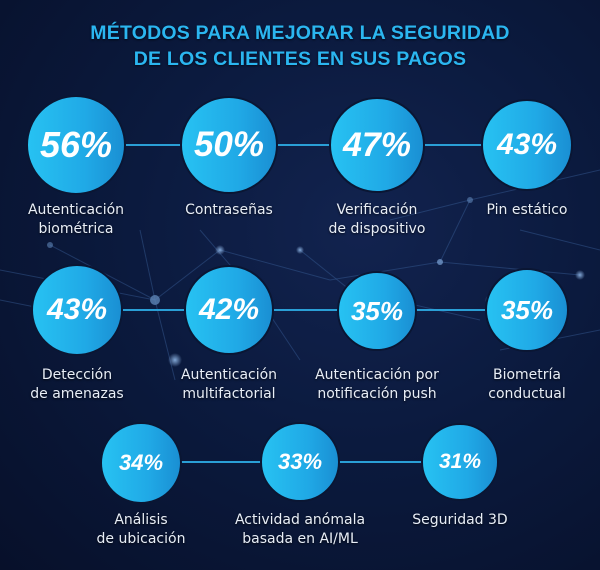  I want to click on stat-value: 47%, so click(377, 144).